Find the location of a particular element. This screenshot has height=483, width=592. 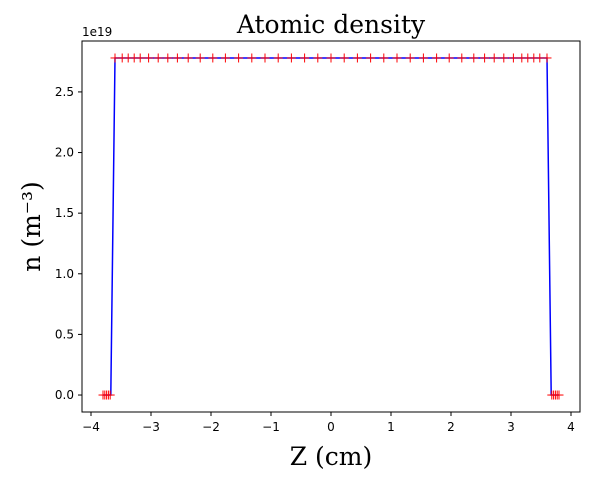

y-offset-label: 1e19 is located at coordinates (97, 32).